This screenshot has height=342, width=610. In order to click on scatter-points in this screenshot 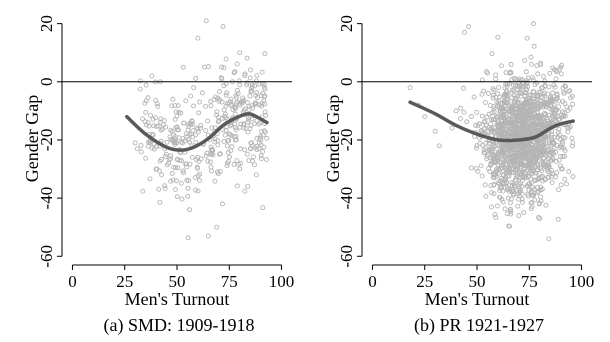, I will do `click(201, 129)`.